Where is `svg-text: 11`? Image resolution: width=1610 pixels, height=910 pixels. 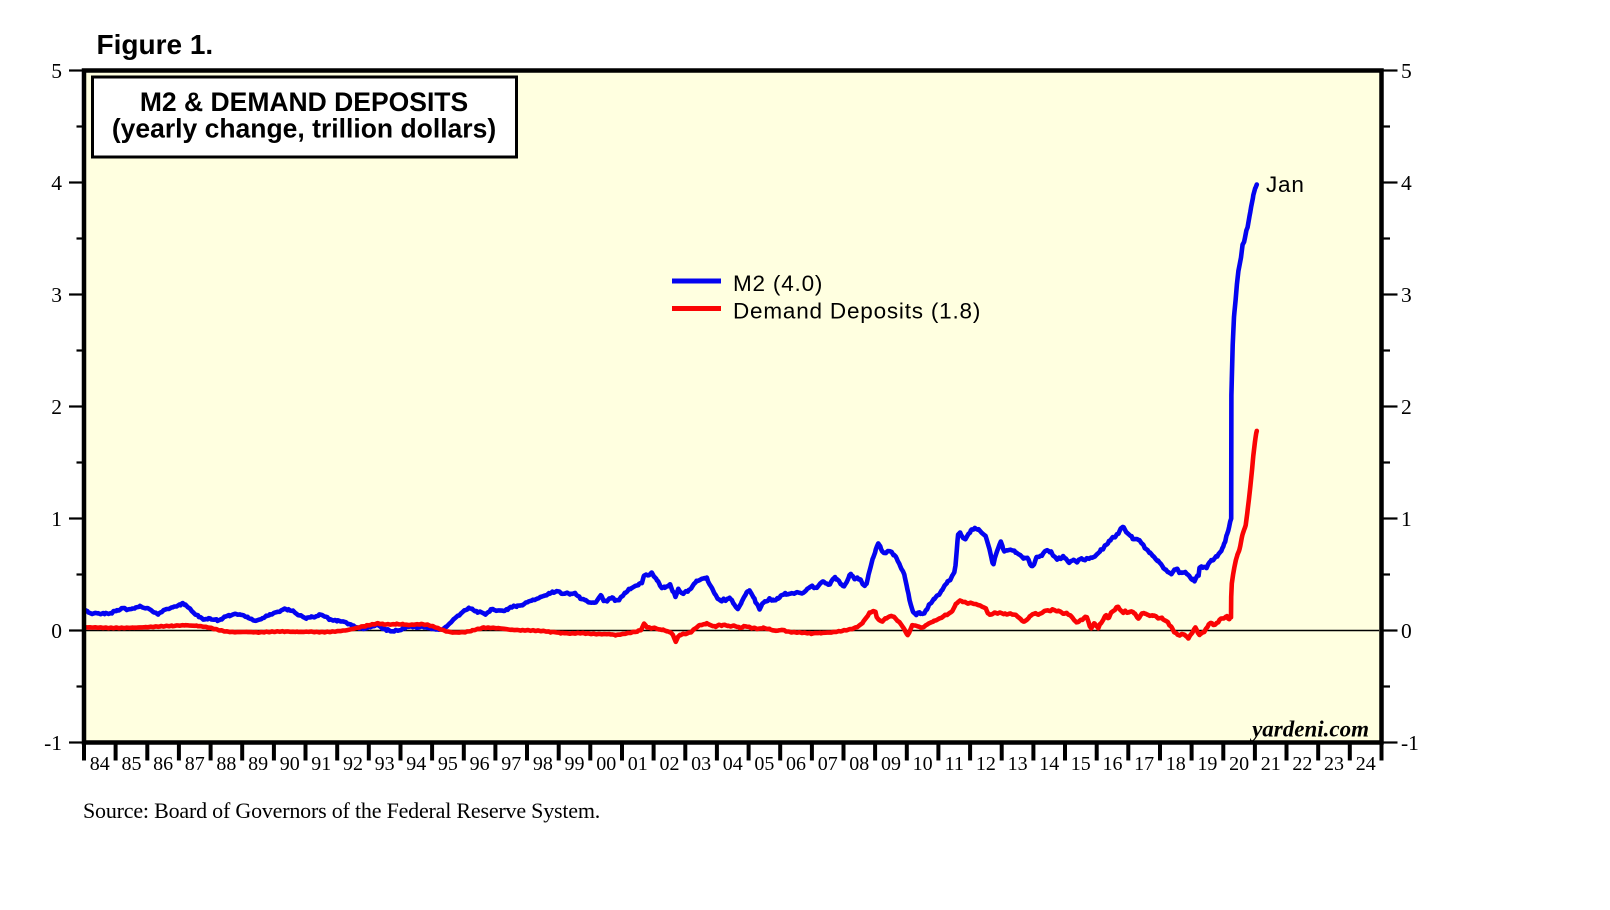
svg-text: 11 is located at coordinates (954, 764).